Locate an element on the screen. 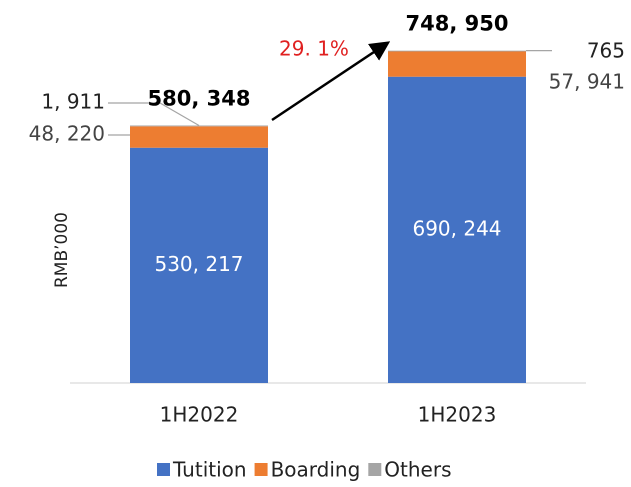  value-label: 48, 220 is located at coordinates (67, 134).